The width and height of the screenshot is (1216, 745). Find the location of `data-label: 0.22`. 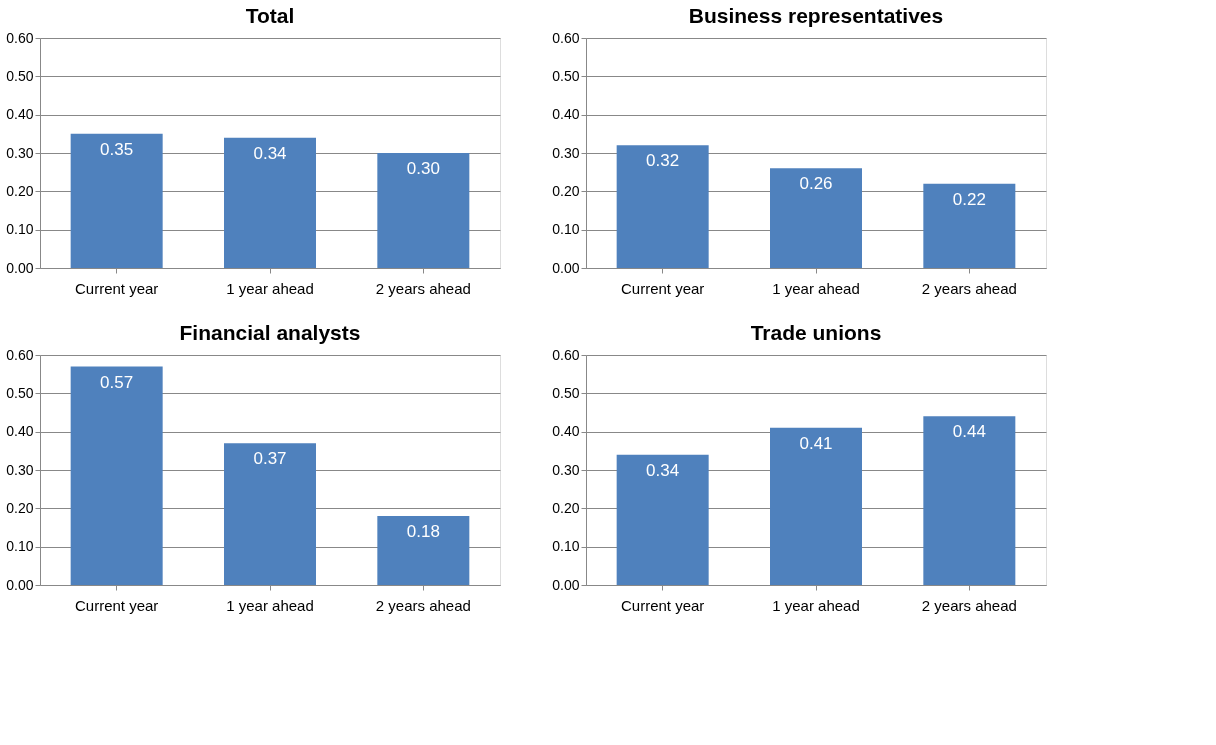

data-label: 0.22 is located at coordinates (969, 199).